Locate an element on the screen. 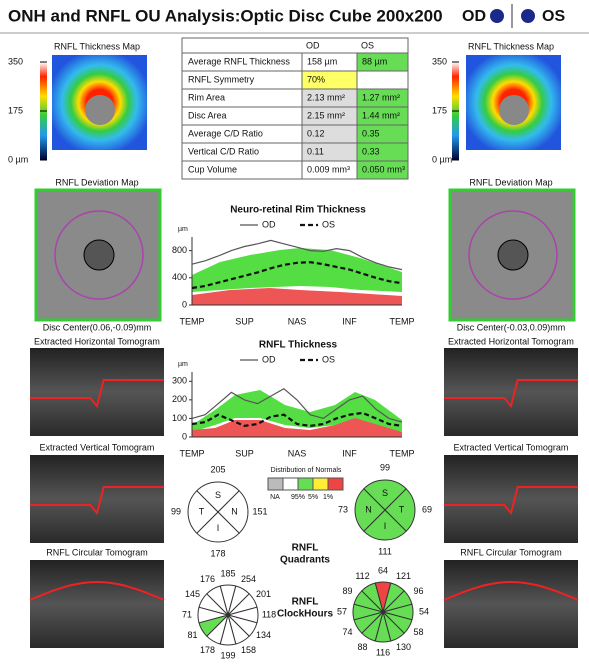 The image size is (589, 666). clock-value: 176 is located at coordinates (207, 579).